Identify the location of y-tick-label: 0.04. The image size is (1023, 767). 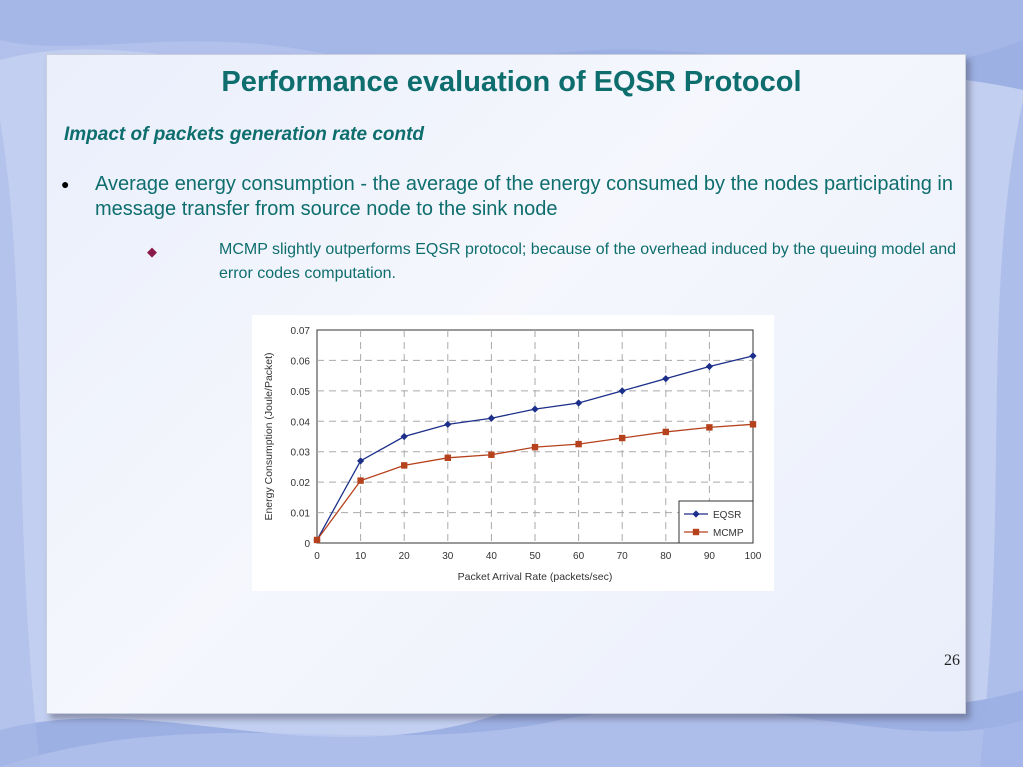
(301, 422).